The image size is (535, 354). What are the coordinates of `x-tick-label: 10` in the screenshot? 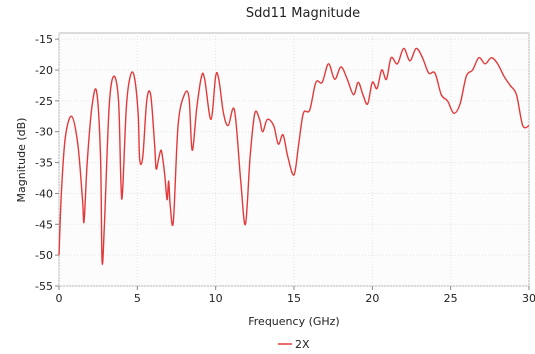 It's located at (216, 298).